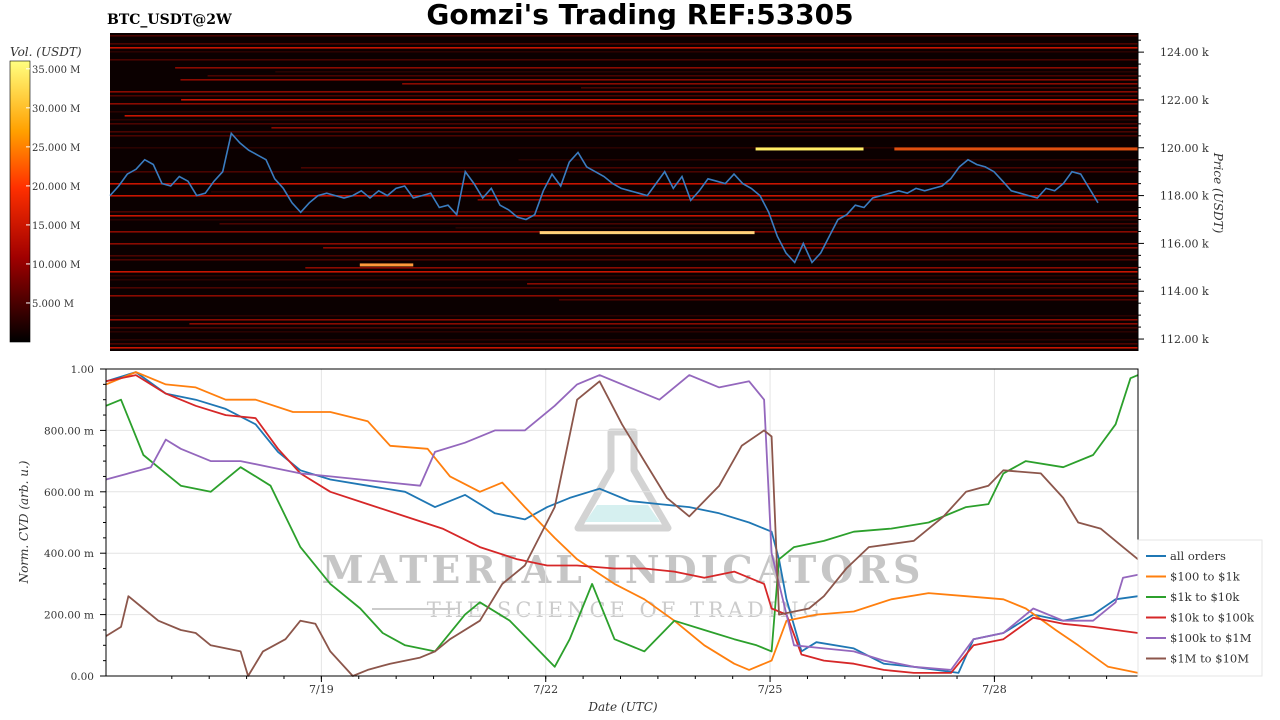 This screenshot has width=1280, height=720. What do you see at coordinates (69, 616) in the screenshot?
I see `y-tick-label: 200.00 m` at bounding box center [69, 616].